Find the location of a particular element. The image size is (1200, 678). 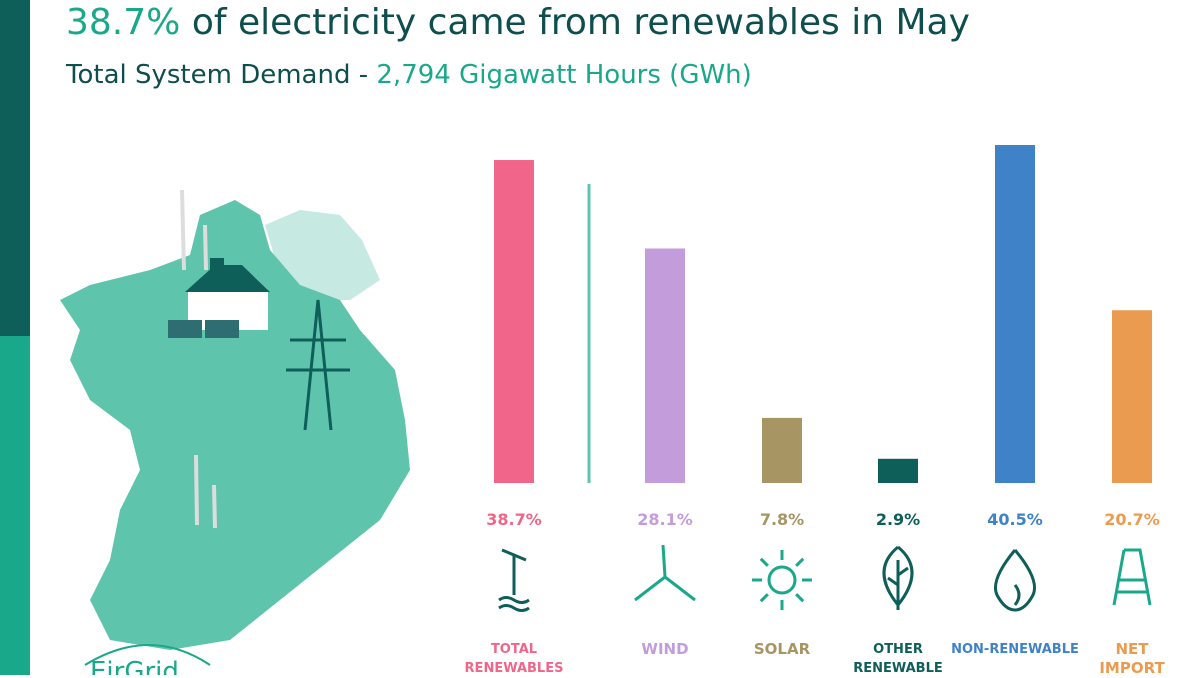

subtitle-text: Total System Demand - is located at coordinates (217, 75).